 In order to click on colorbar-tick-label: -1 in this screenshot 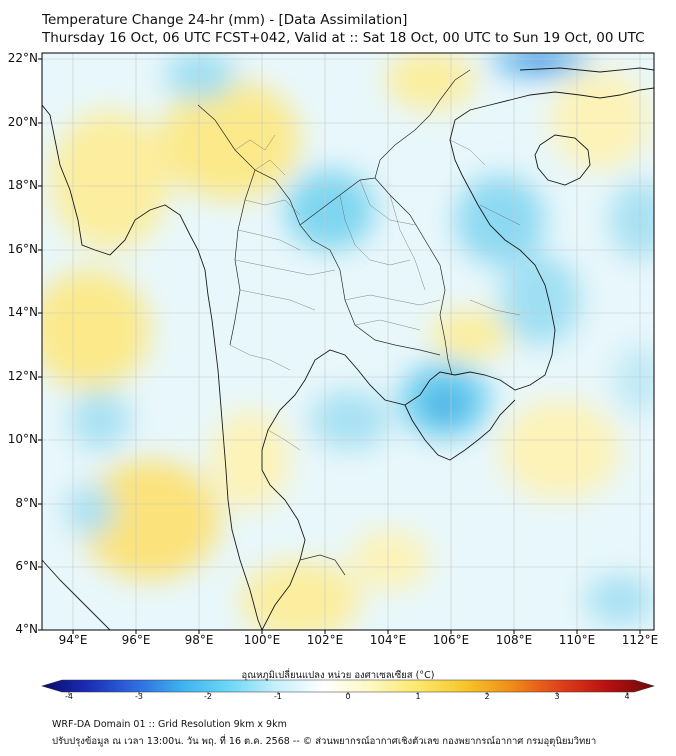, I will do `click(278, 696)`.